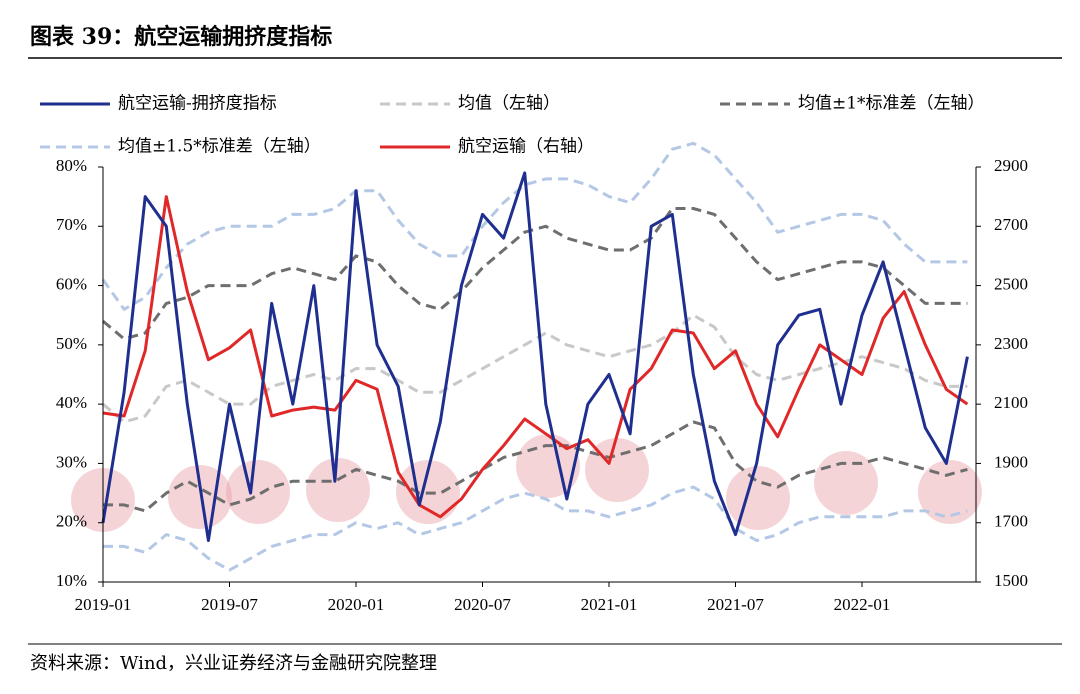 The width and height of the screenshot is (1080, 694). What do you see at coordinates (735, 604) in the screenshot?
I see `x-tick-label: 2021-07` at bounding box center [735, 604].